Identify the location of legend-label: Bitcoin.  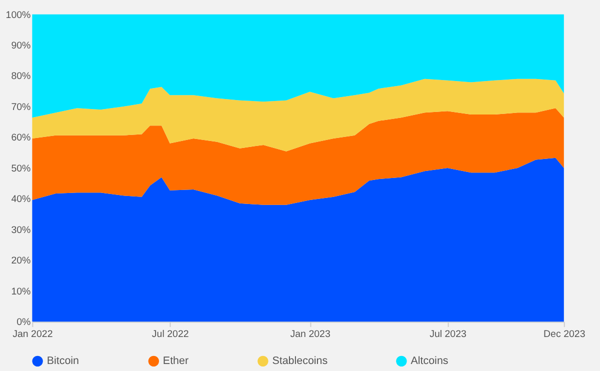
(63, 361).